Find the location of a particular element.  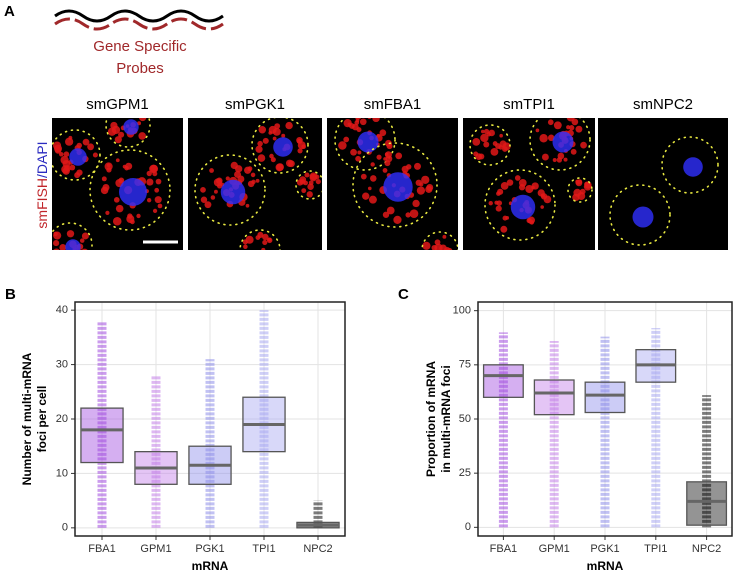

image-title: smGPM1 is located at coordinates (117, 104).